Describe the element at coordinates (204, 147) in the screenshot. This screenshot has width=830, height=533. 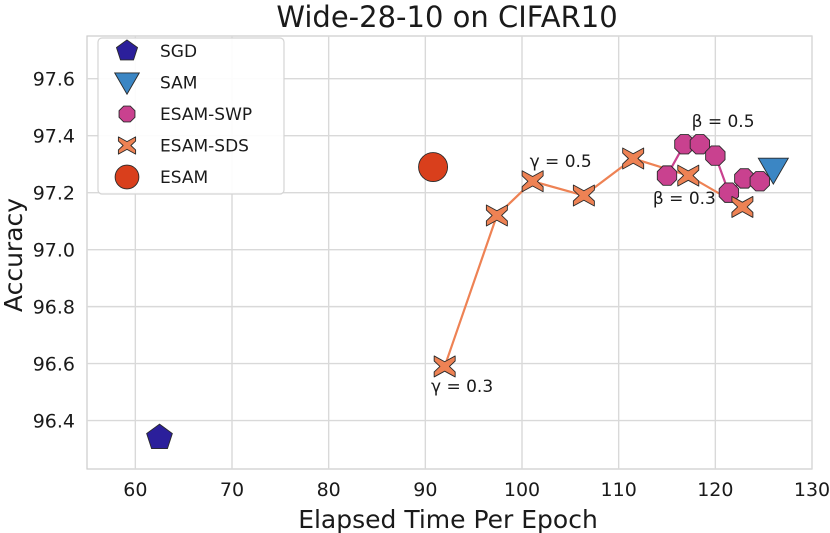
I see `legend-label-esam-sds: ESAM-SDS` at that location.